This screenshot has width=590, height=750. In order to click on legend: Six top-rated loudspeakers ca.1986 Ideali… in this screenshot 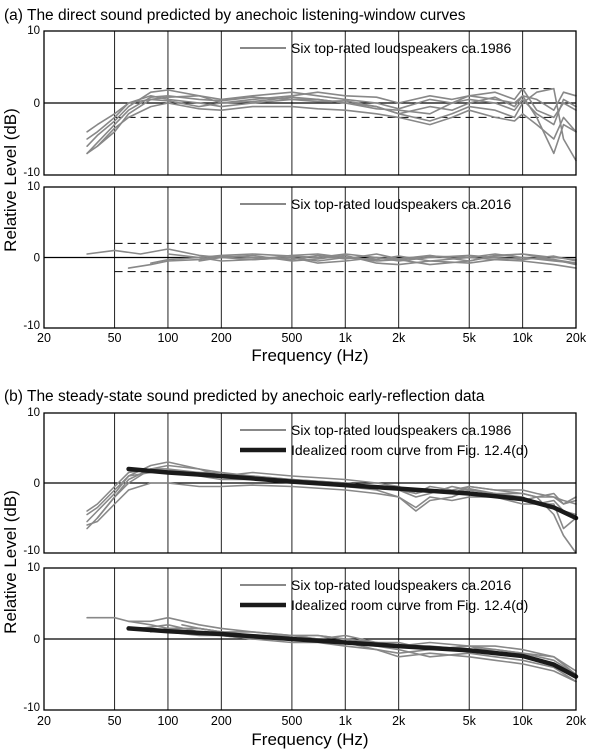, I will do `click(384, 440)`.